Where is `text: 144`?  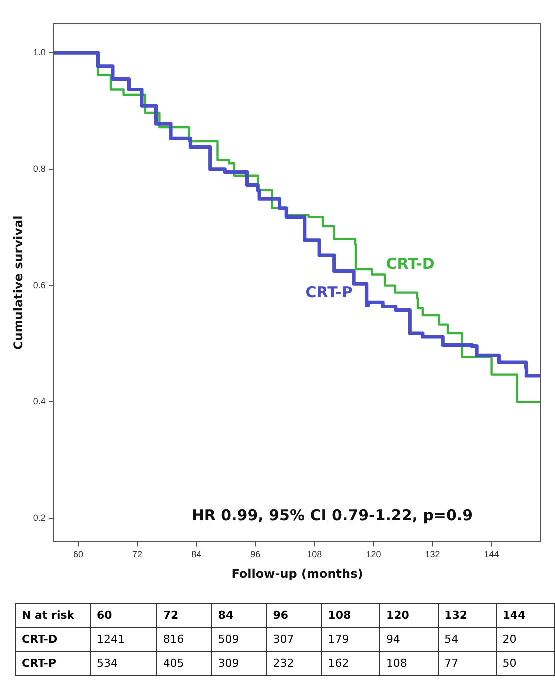 text: 144 is located at coordinates (525, 616).